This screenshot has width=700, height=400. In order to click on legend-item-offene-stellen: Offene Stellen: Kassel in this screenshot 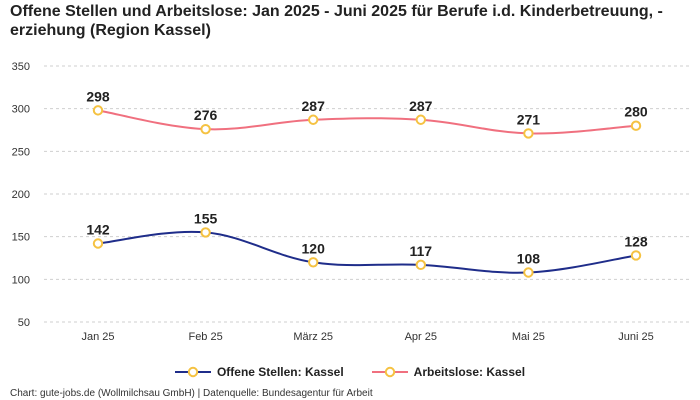, I will do `click(259, 372)`.